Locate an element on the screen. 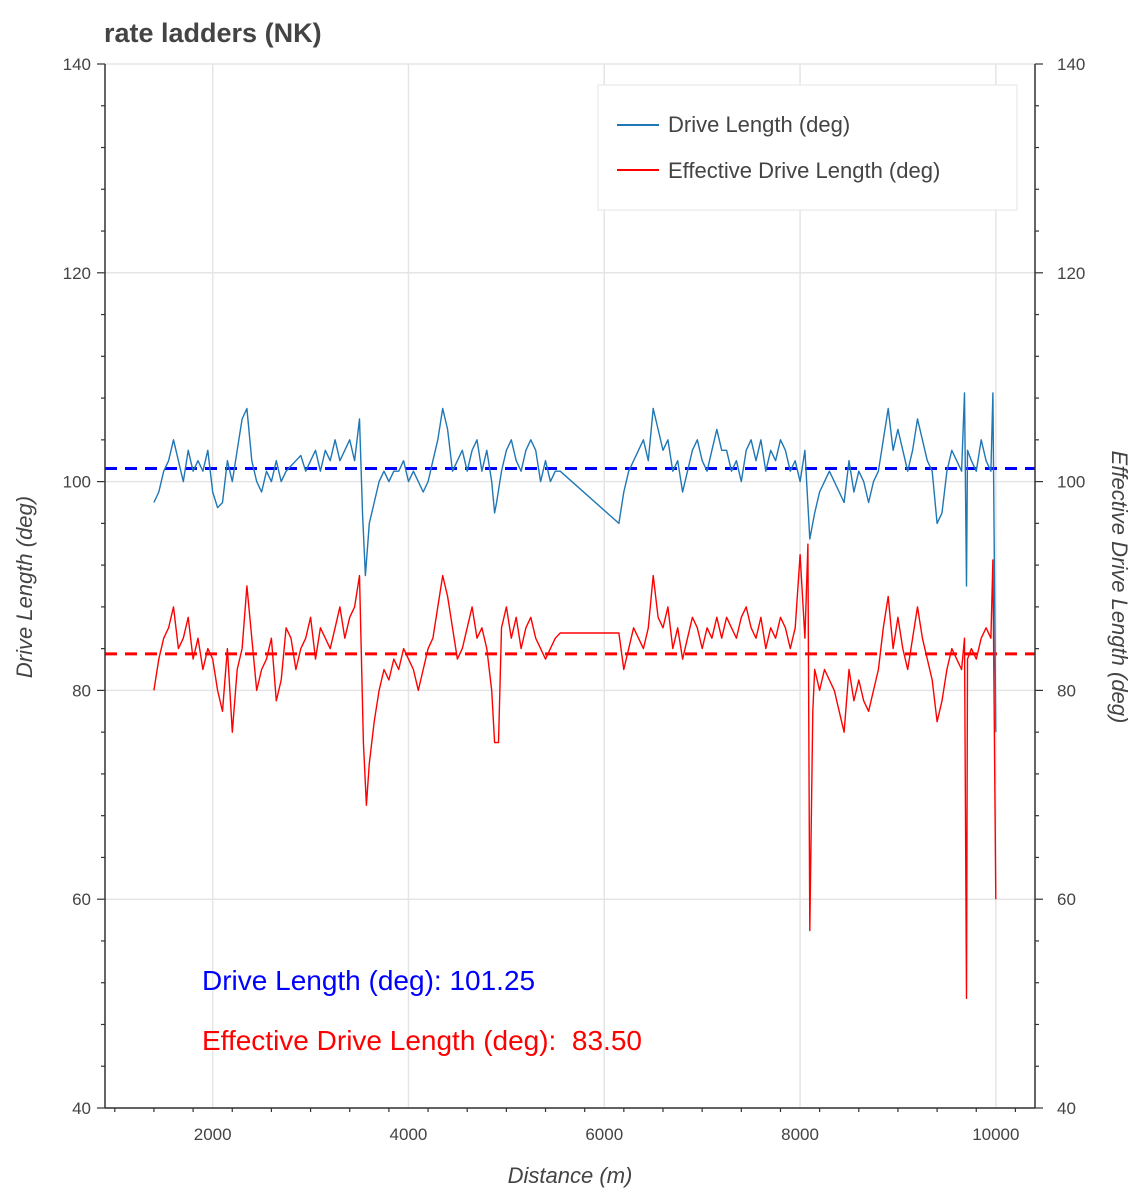 The width and height of the screenshot is (1140, 1200). y-tick-label-left: 80 is located at coordinates (81, 690).